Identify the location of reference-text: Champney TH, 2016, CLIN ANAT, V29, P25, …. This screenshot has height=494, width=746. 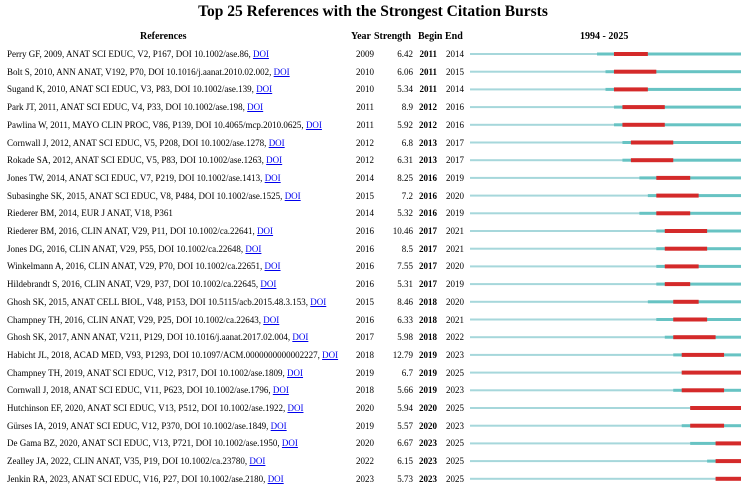
(143, 320).